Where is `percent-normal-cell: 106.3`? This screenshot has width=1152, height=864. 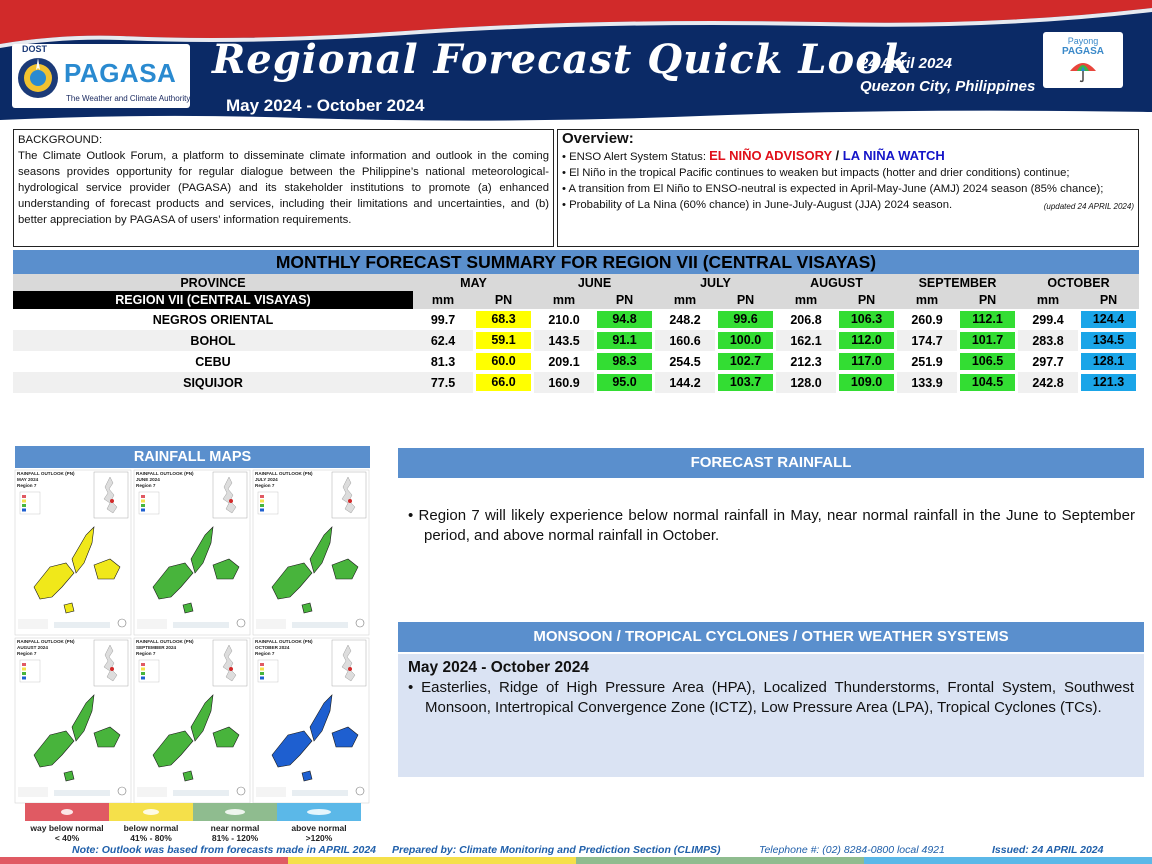 percent-normal-cell: 106.3 is located at coordinates (866, 319).